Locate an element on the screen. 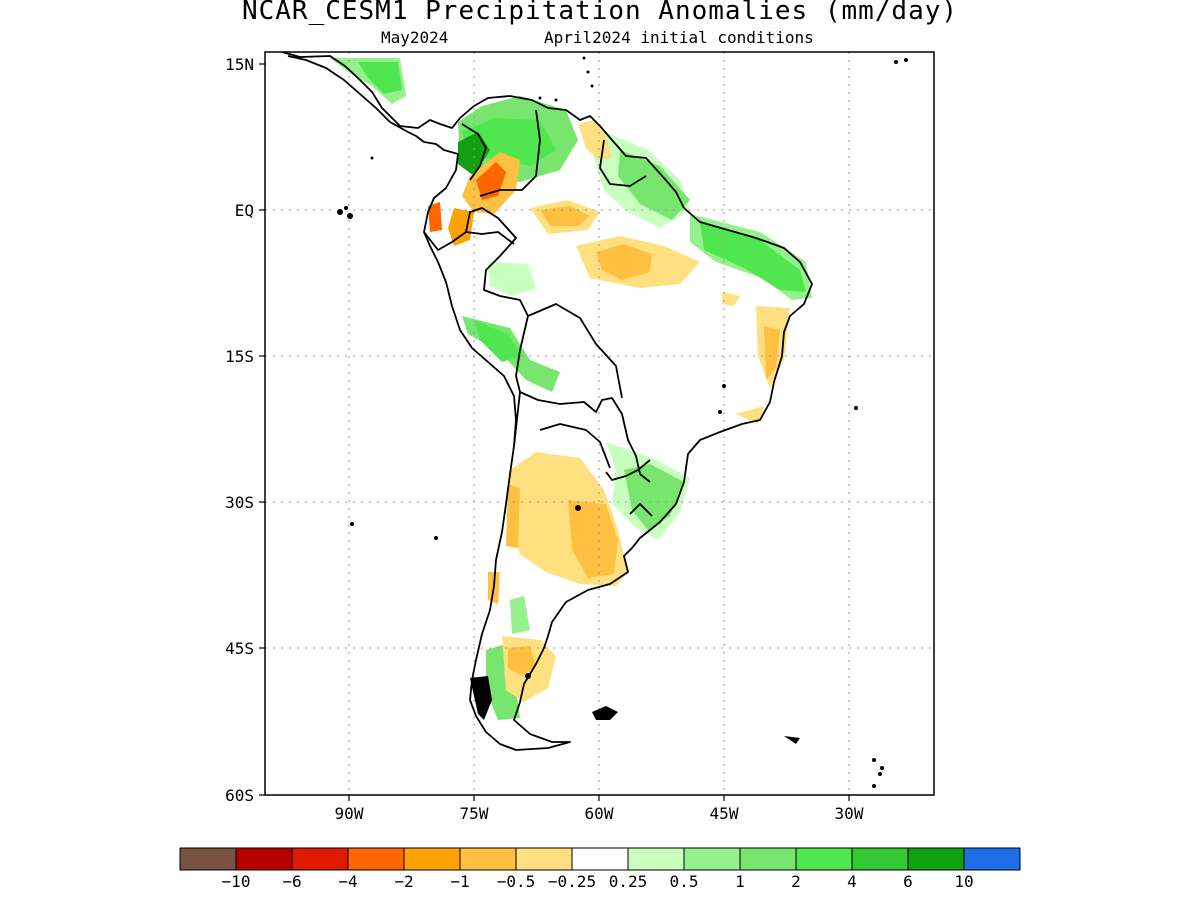 The height and width of the screenshot is (900, 1200). lat-tick-label: 15S is located at coordinates (239, 356).